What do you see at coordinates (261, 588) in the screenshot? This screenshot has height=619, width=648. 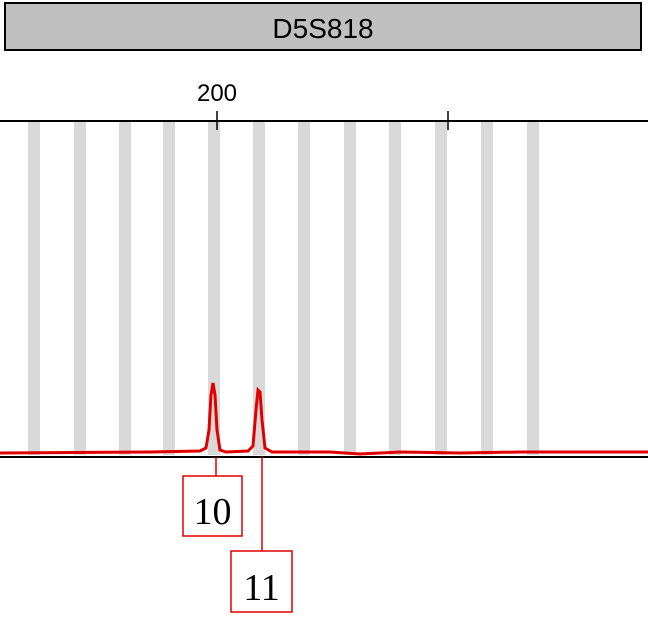 I see `allele-label: 11` at bounding box center [261, 588].